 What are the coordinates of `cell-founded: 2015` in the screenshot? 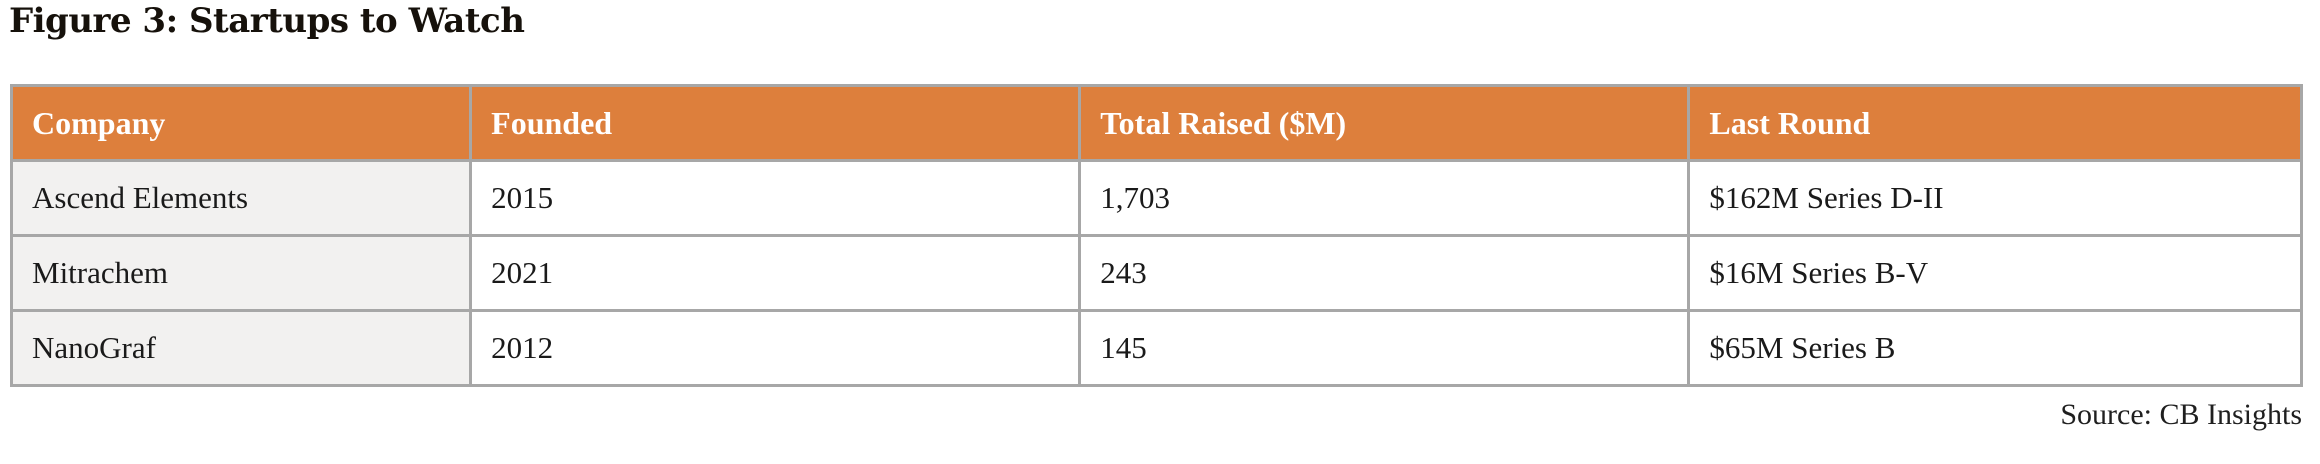 It's located at (775, 198).